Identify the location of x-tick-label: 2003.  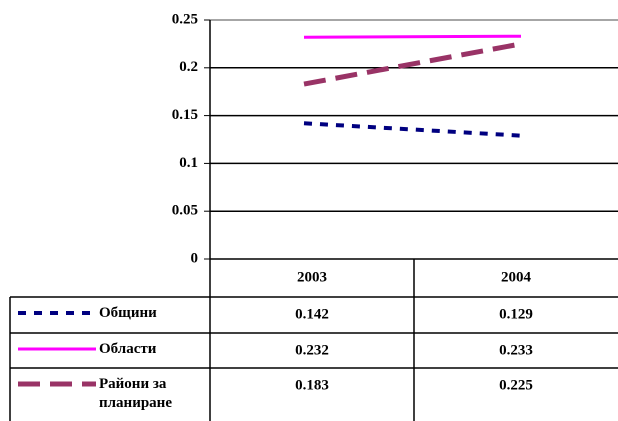
(312, 277).